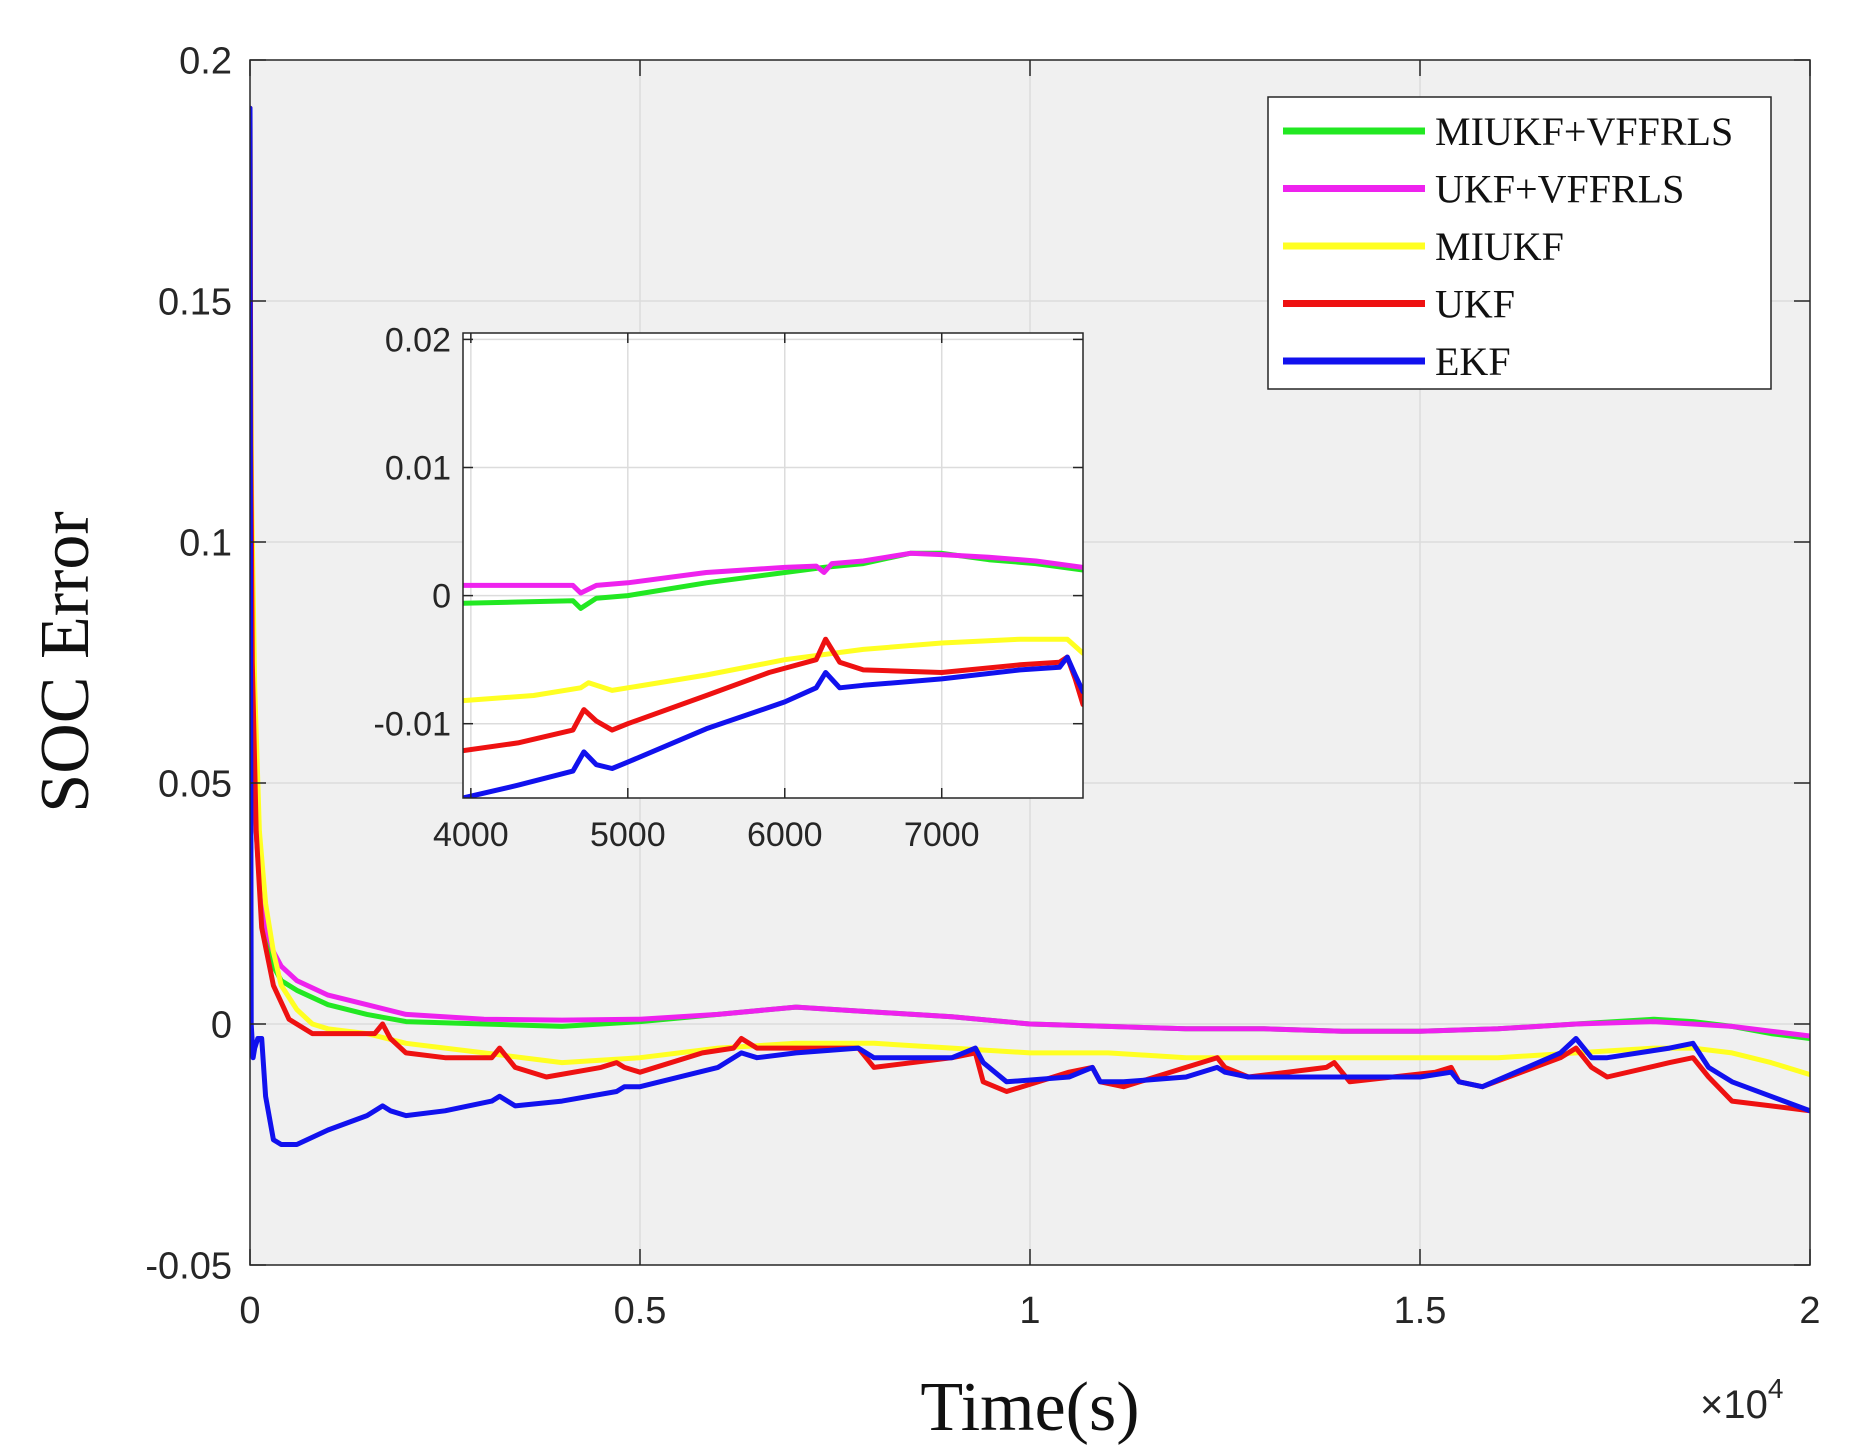 This screenshot has width=1849, height=1446. I want to click on main-x-tick-label: 2, so click(1809, 1311).